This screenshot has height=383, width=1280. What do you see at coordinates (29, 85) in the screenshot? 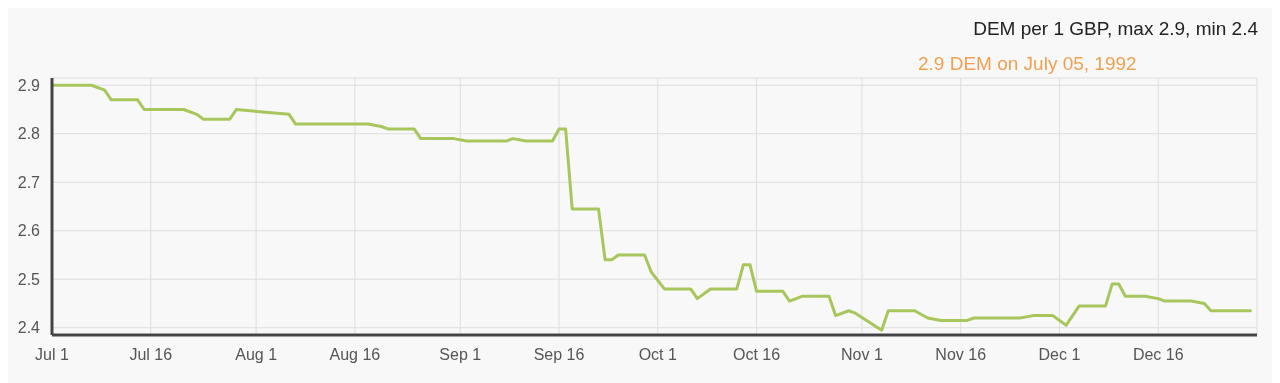
I see `y-tick-label: 2.9` at bounding box center [29, 85].